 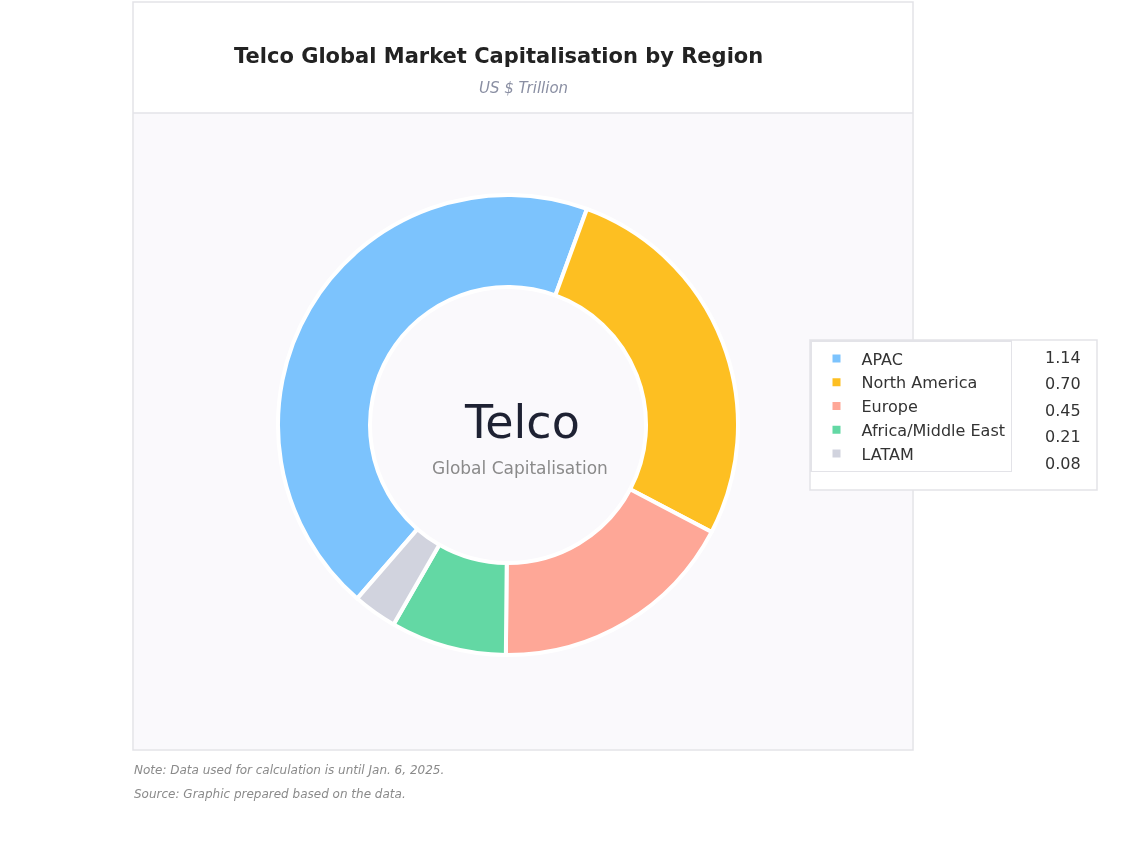 I want to click on legend-label: APAC, so click(x=882, y=359).